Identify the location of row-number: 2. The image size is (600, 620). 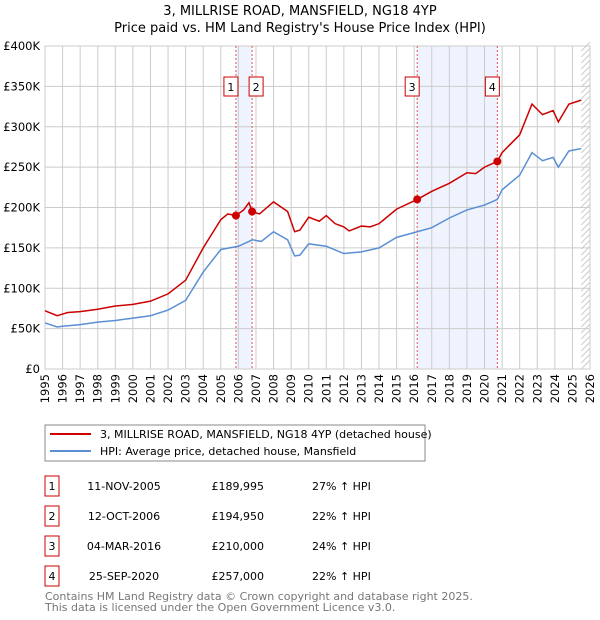
(52, 516).